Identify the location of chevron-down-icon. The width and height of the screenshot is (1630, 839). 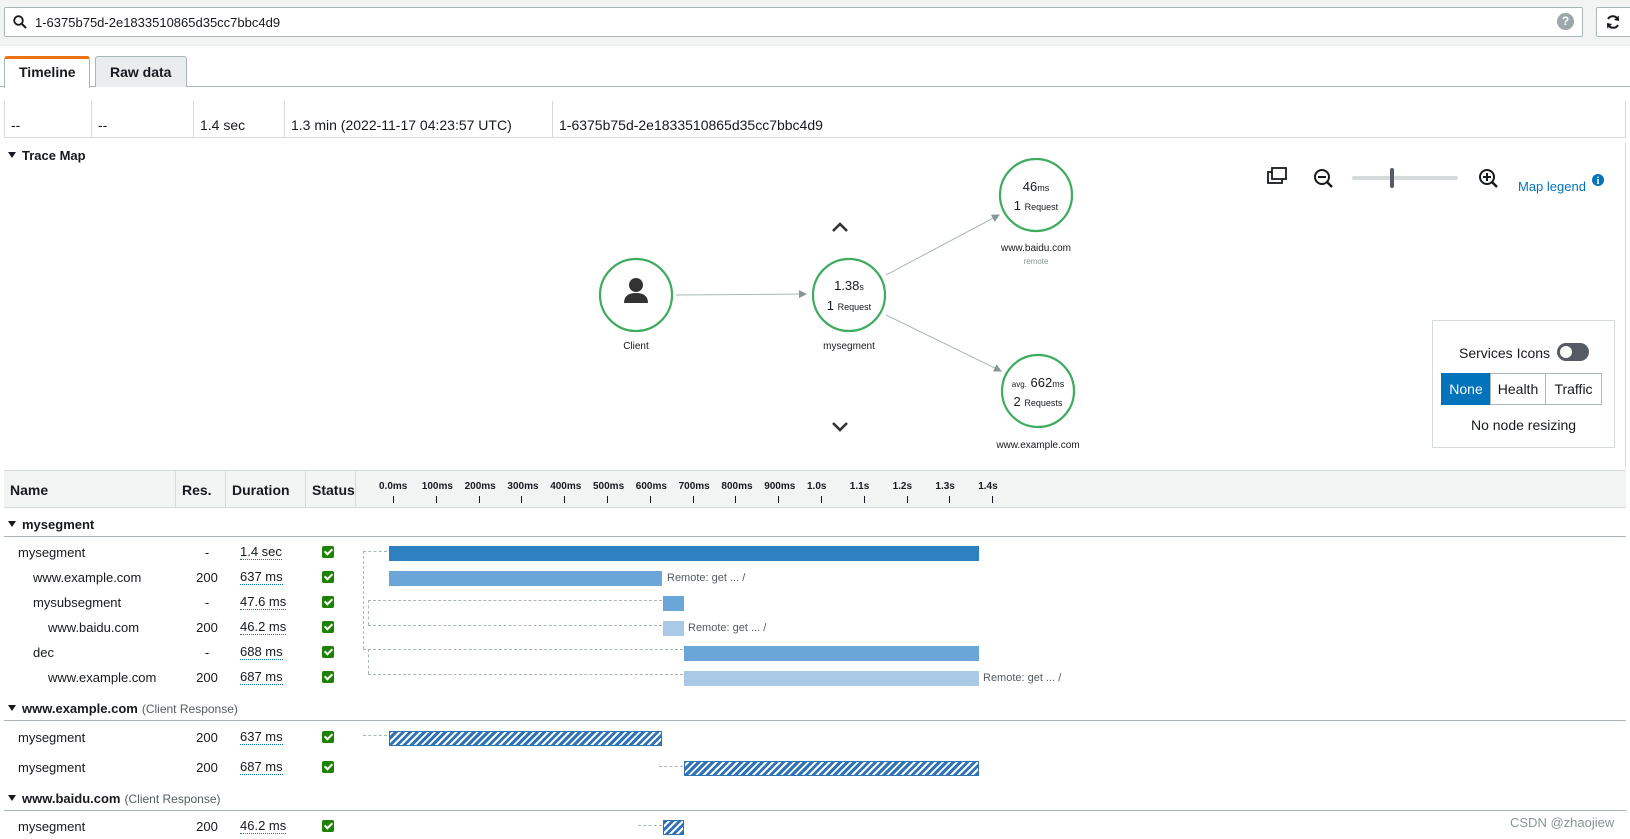
(840, 427).